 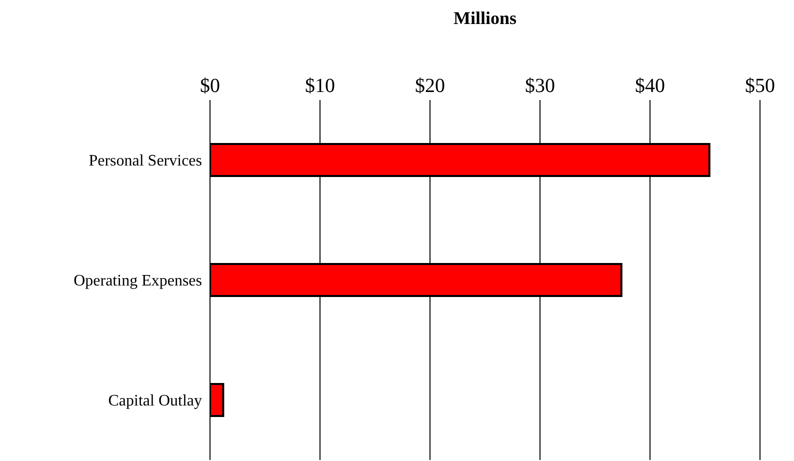 I want to click on x-tick-label: $0, so click(x=210, y=86).